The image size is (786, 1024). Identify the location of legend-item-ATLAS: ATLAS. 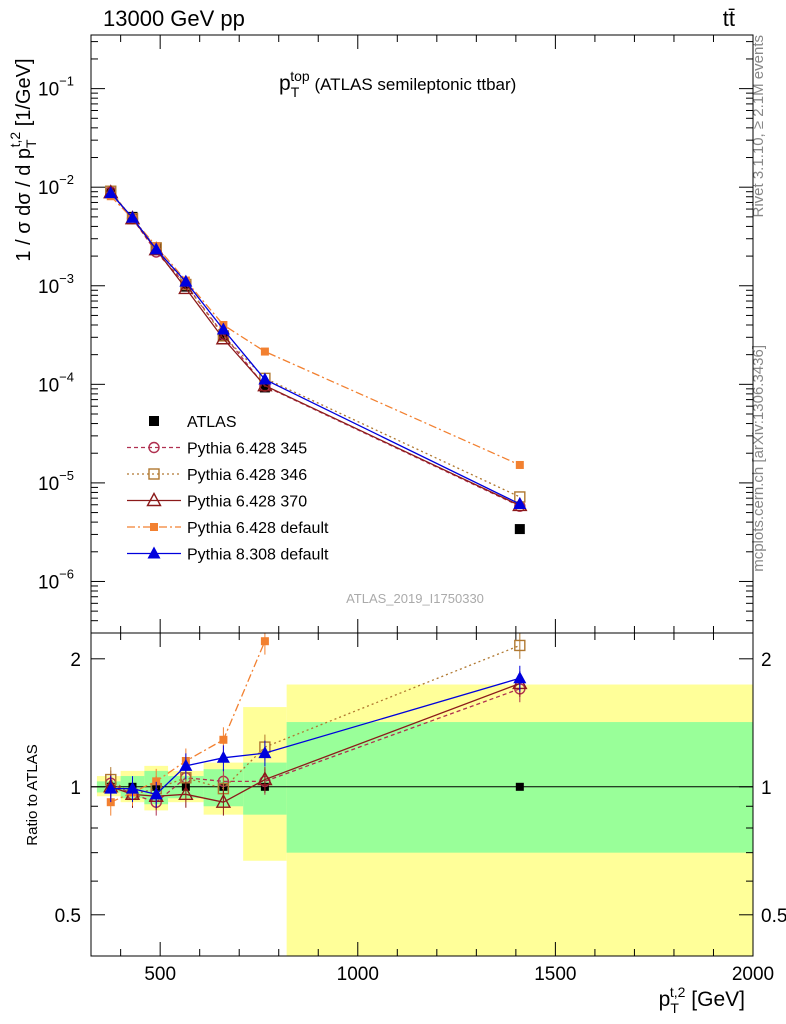
(193, 422).